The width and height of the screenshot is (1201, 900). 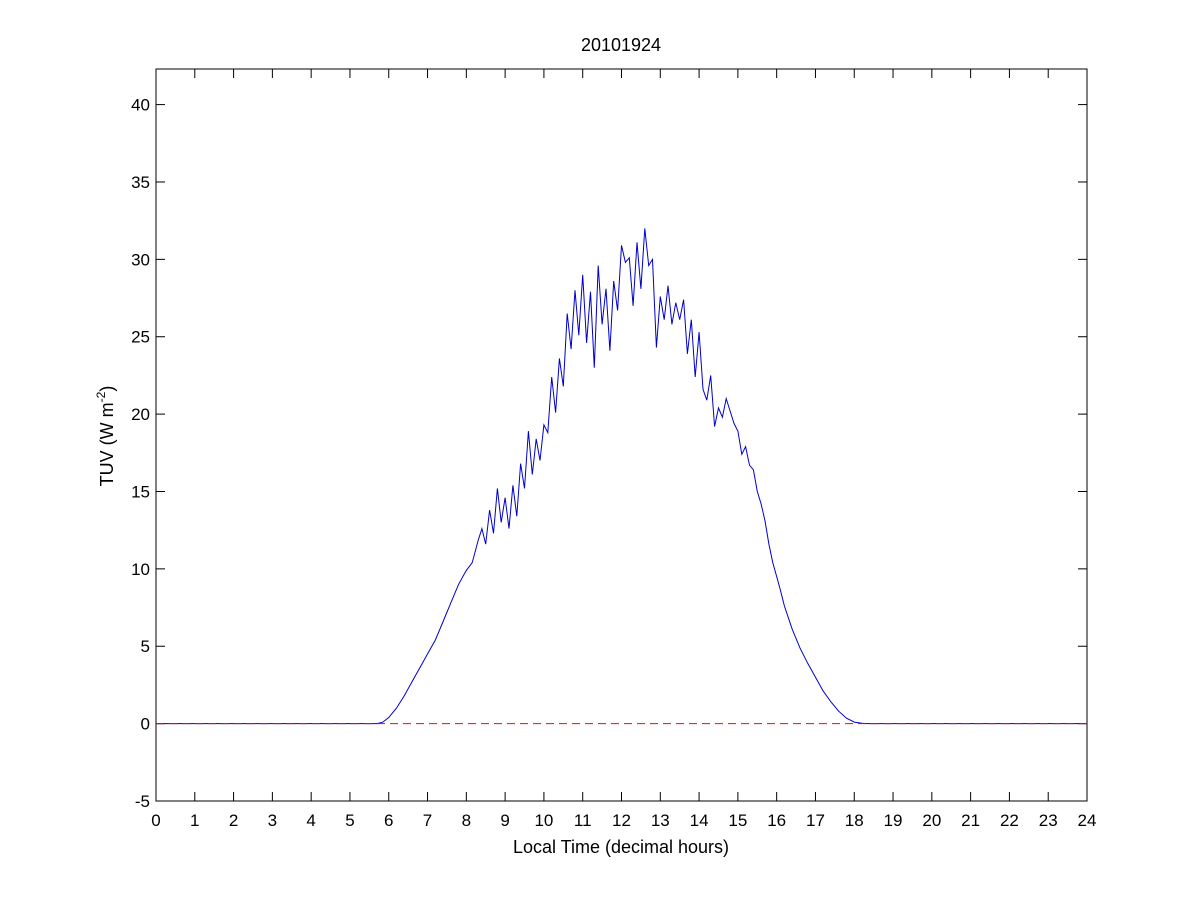 What do you see at coordinates (145, 646) in the screenshot?
I see `y-tick-label: 5` at bounding box center [145, 646].